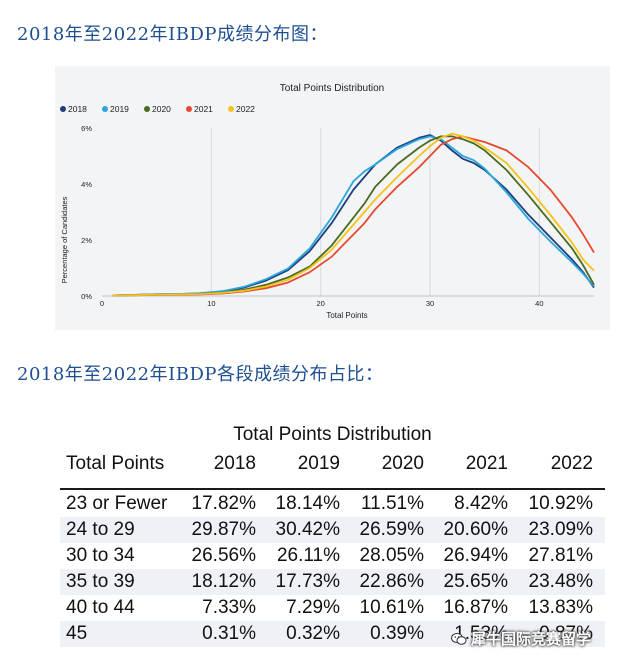  Describe the element at coordinates (560, 503) in the screenshot. I see `table-cell: 10.92%` at that location.